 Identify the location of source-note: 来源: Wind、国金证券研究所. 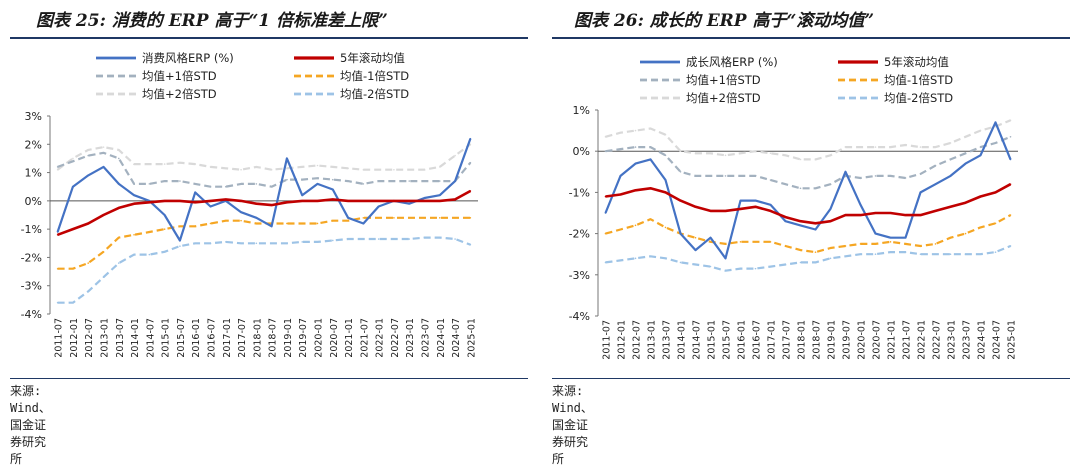
(30, 425).